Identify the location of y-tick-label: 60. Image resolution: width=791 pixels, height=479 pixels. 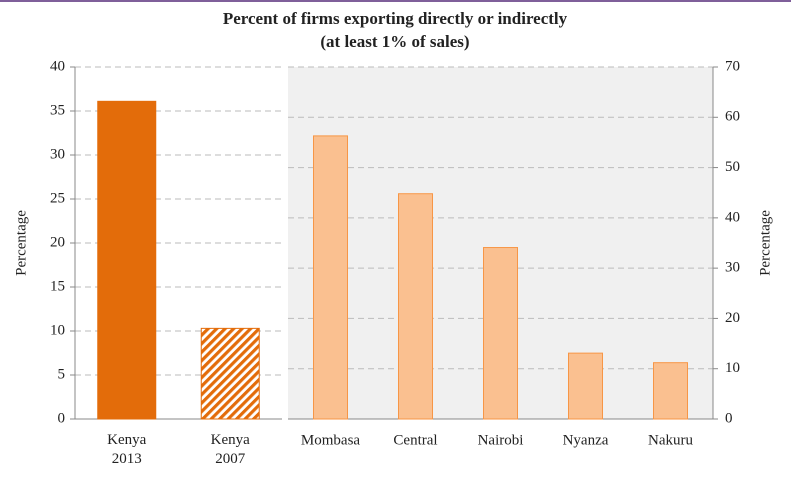
(732, 117).